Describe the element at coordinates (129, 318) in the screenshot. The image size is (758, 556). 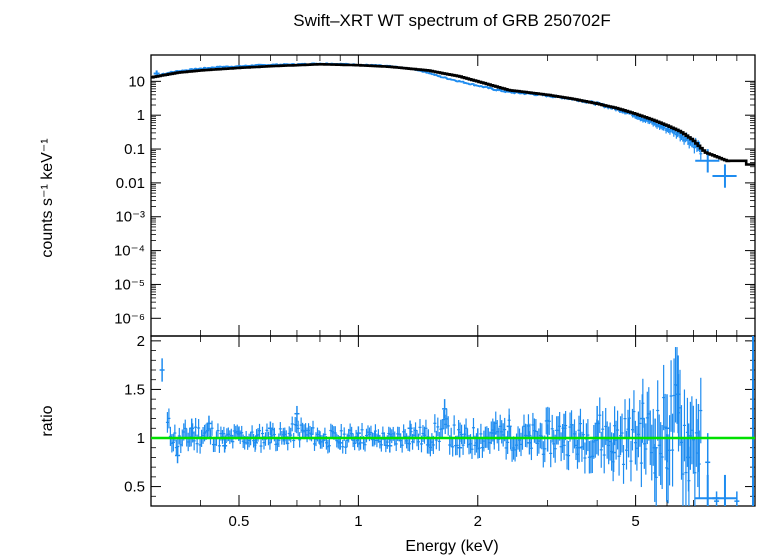
I see `spectrum-y-tick-label: 10⁻⁶` at that location.